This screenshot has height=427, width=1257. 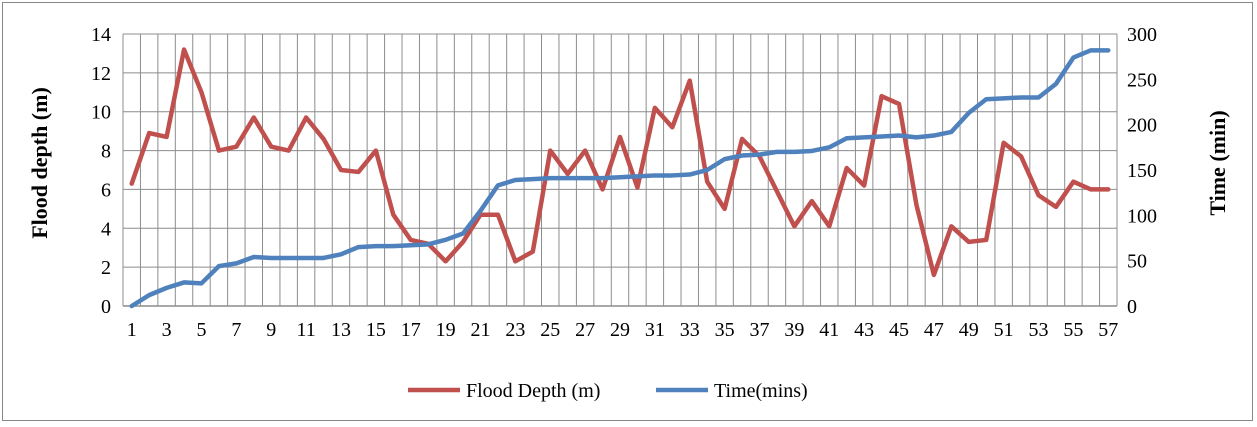 I want to click on x-tick-label: 19, so click(x=446, y=330).